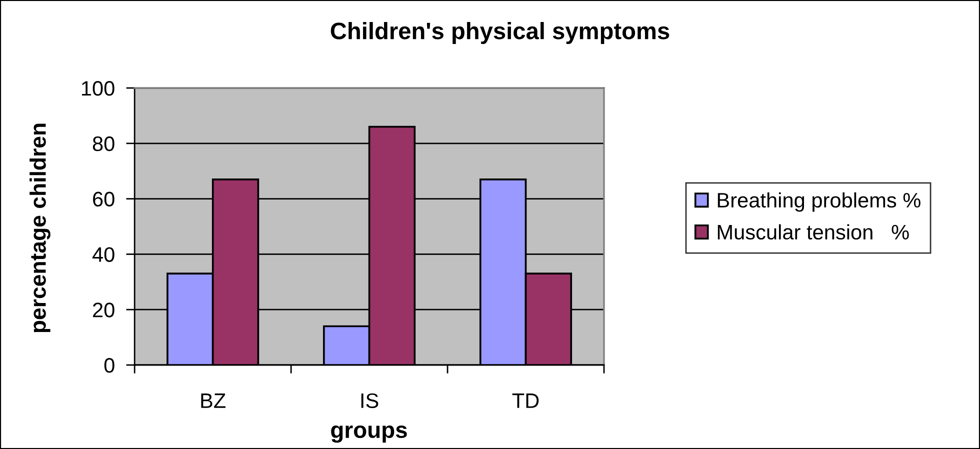 This screenshot has height=449, width=980. What do you see at coordinates (500, 33) in the screenshot?
I see `chart-title: Children's physical symptoms` at bounding box center [500, 33].